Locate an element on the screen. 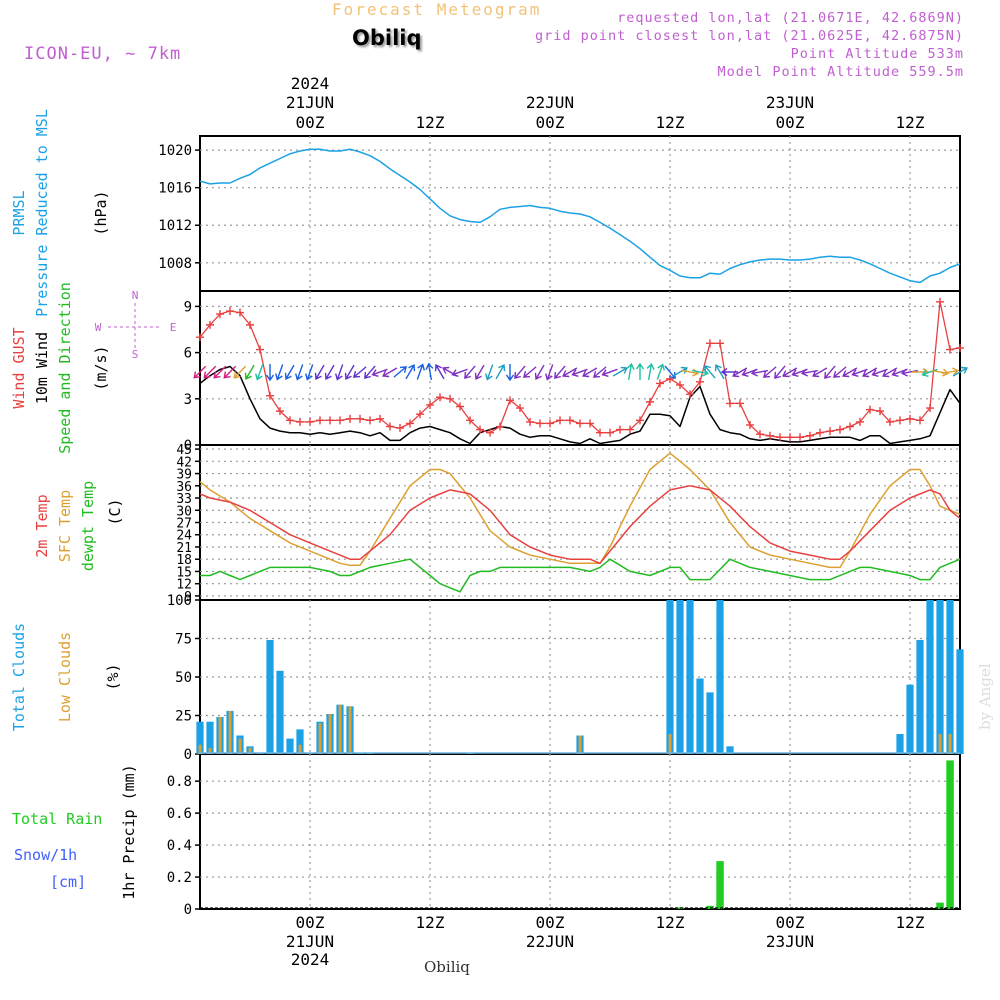 The height and width of the screenshot is (1000, 1000). total-clouds-label: Total Clouds is located at coordinates (19, 677).